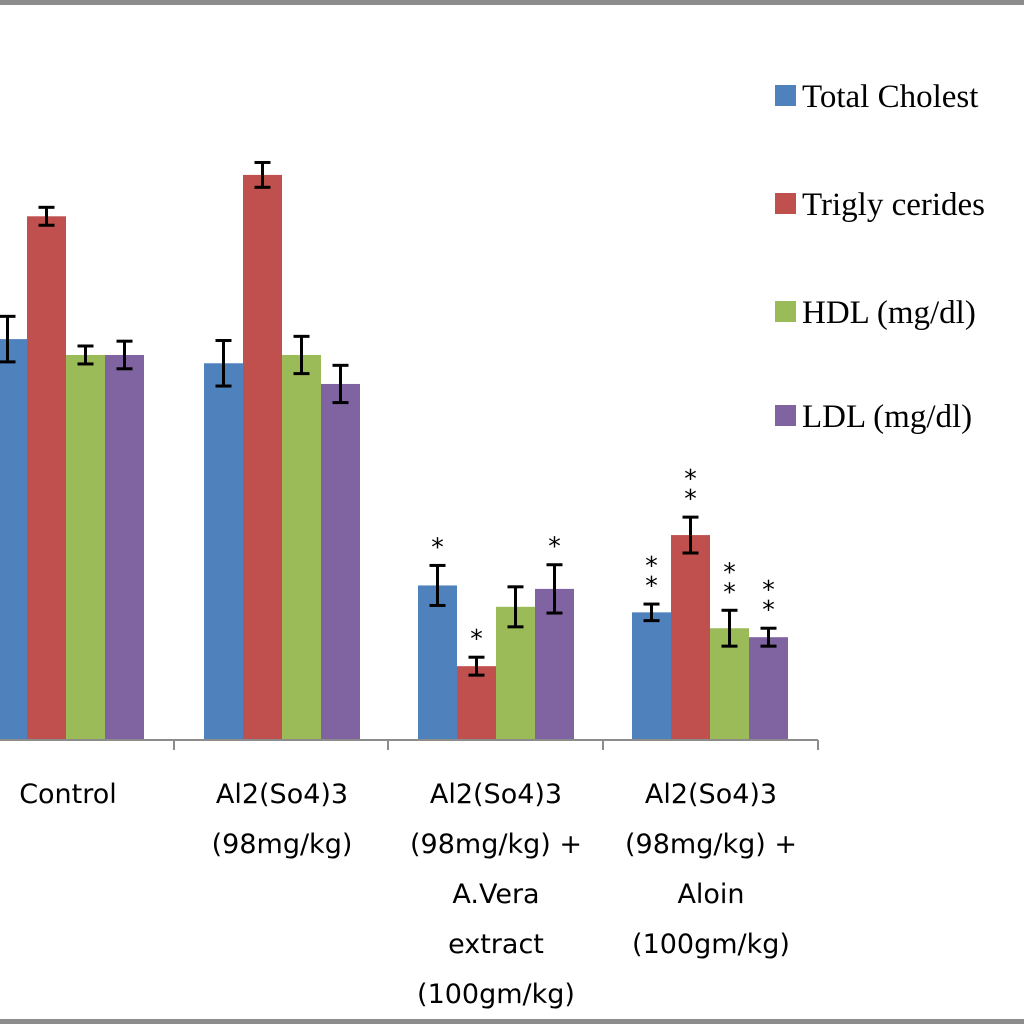  Describe the element at coordinates (409, 744) in the screenshot. I see `x-axis` at that location.